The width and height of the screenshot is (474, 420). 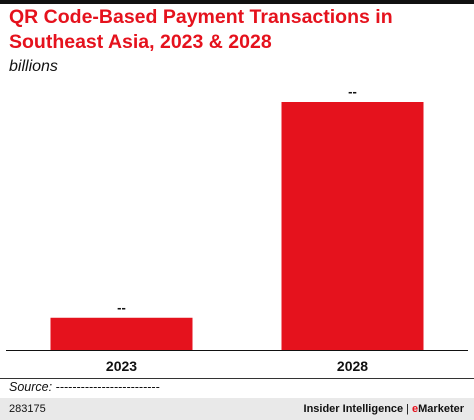 I want to click on brand-e: e, so click(x=415, y=409).